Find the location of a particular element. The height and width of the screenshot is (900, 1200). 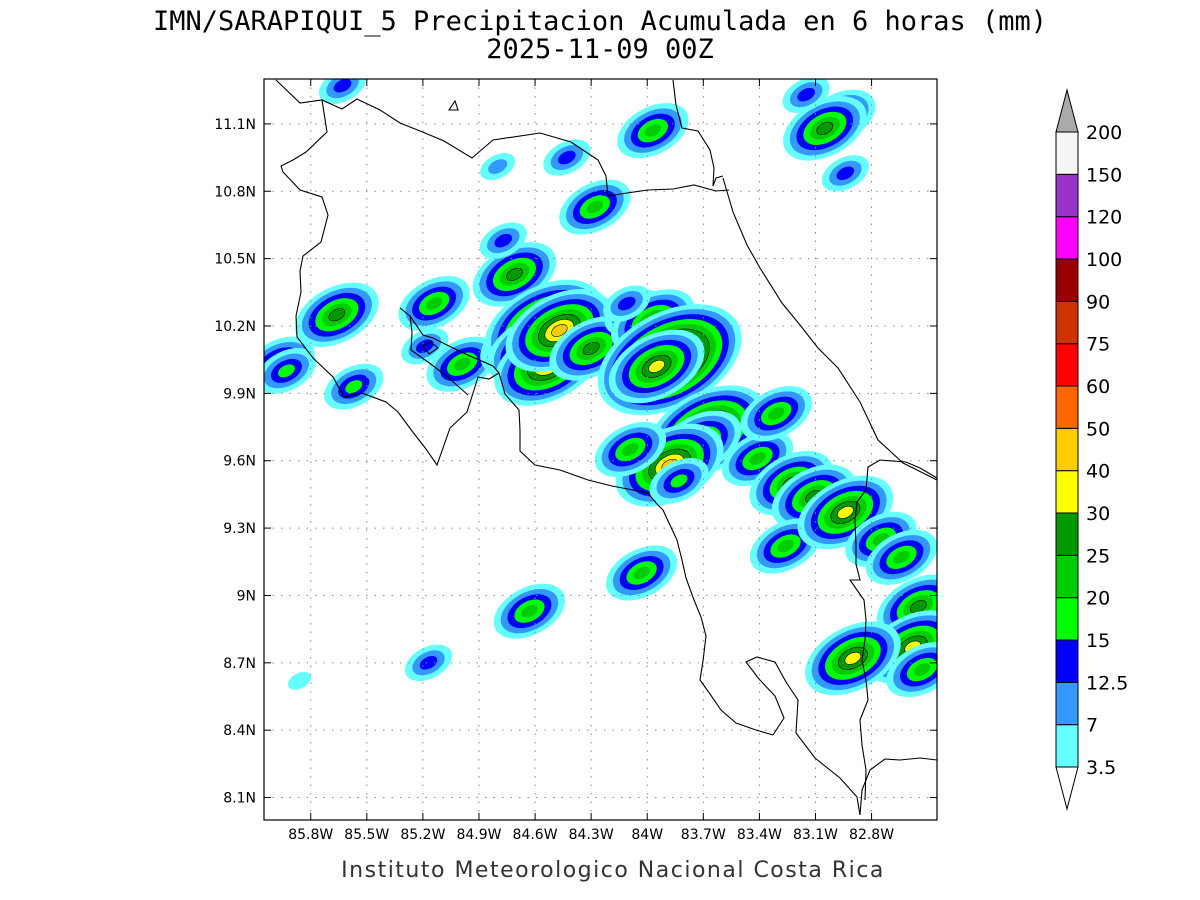

y-tick-label: 9.9N is located at coordinates (239, 394).